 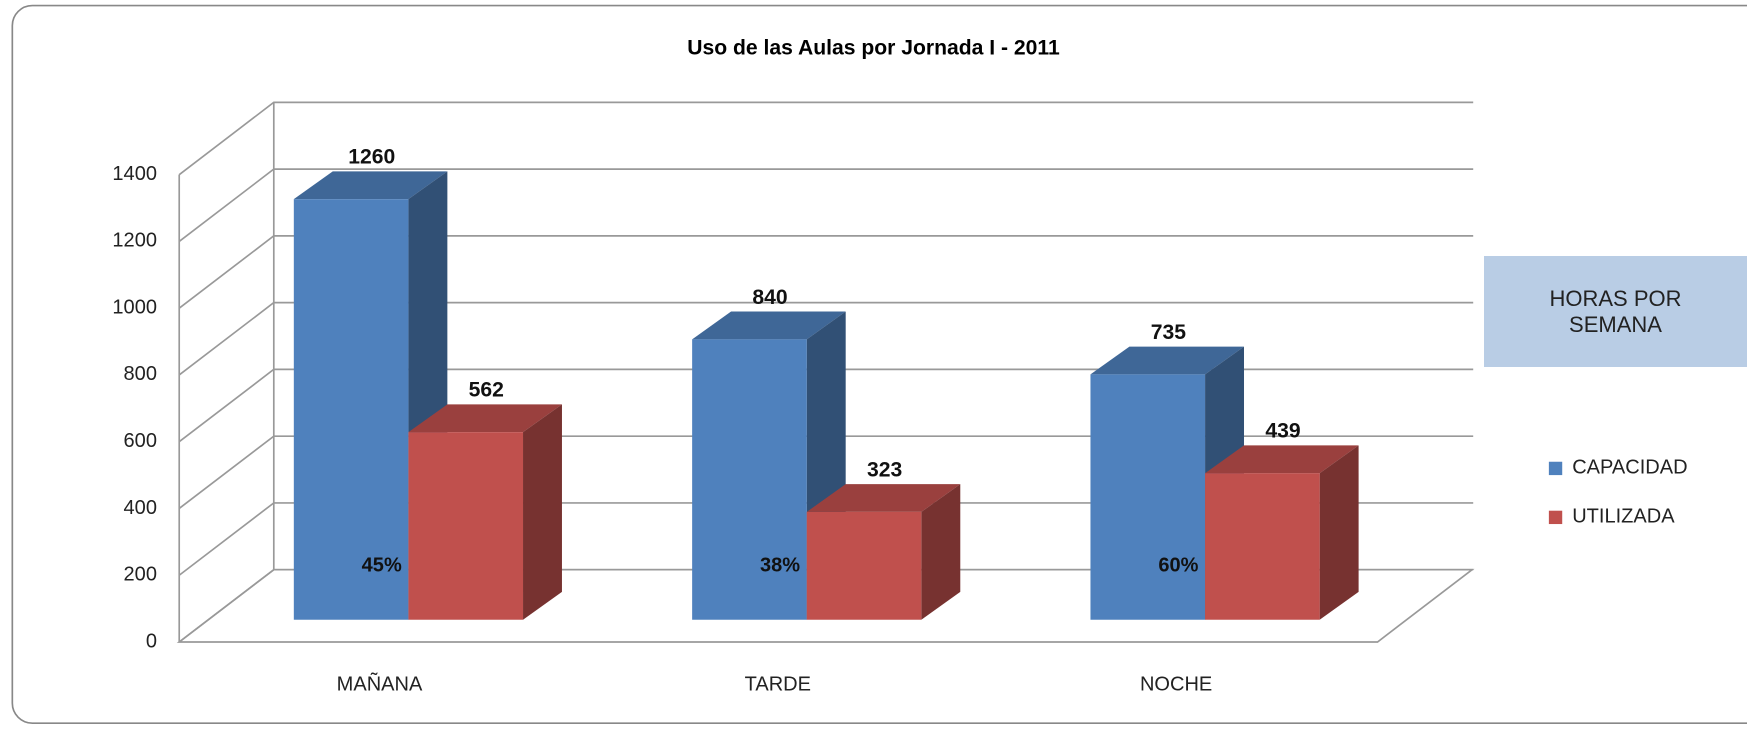 I want to click on y-tick-label: 600, so click(x=140, y=441).